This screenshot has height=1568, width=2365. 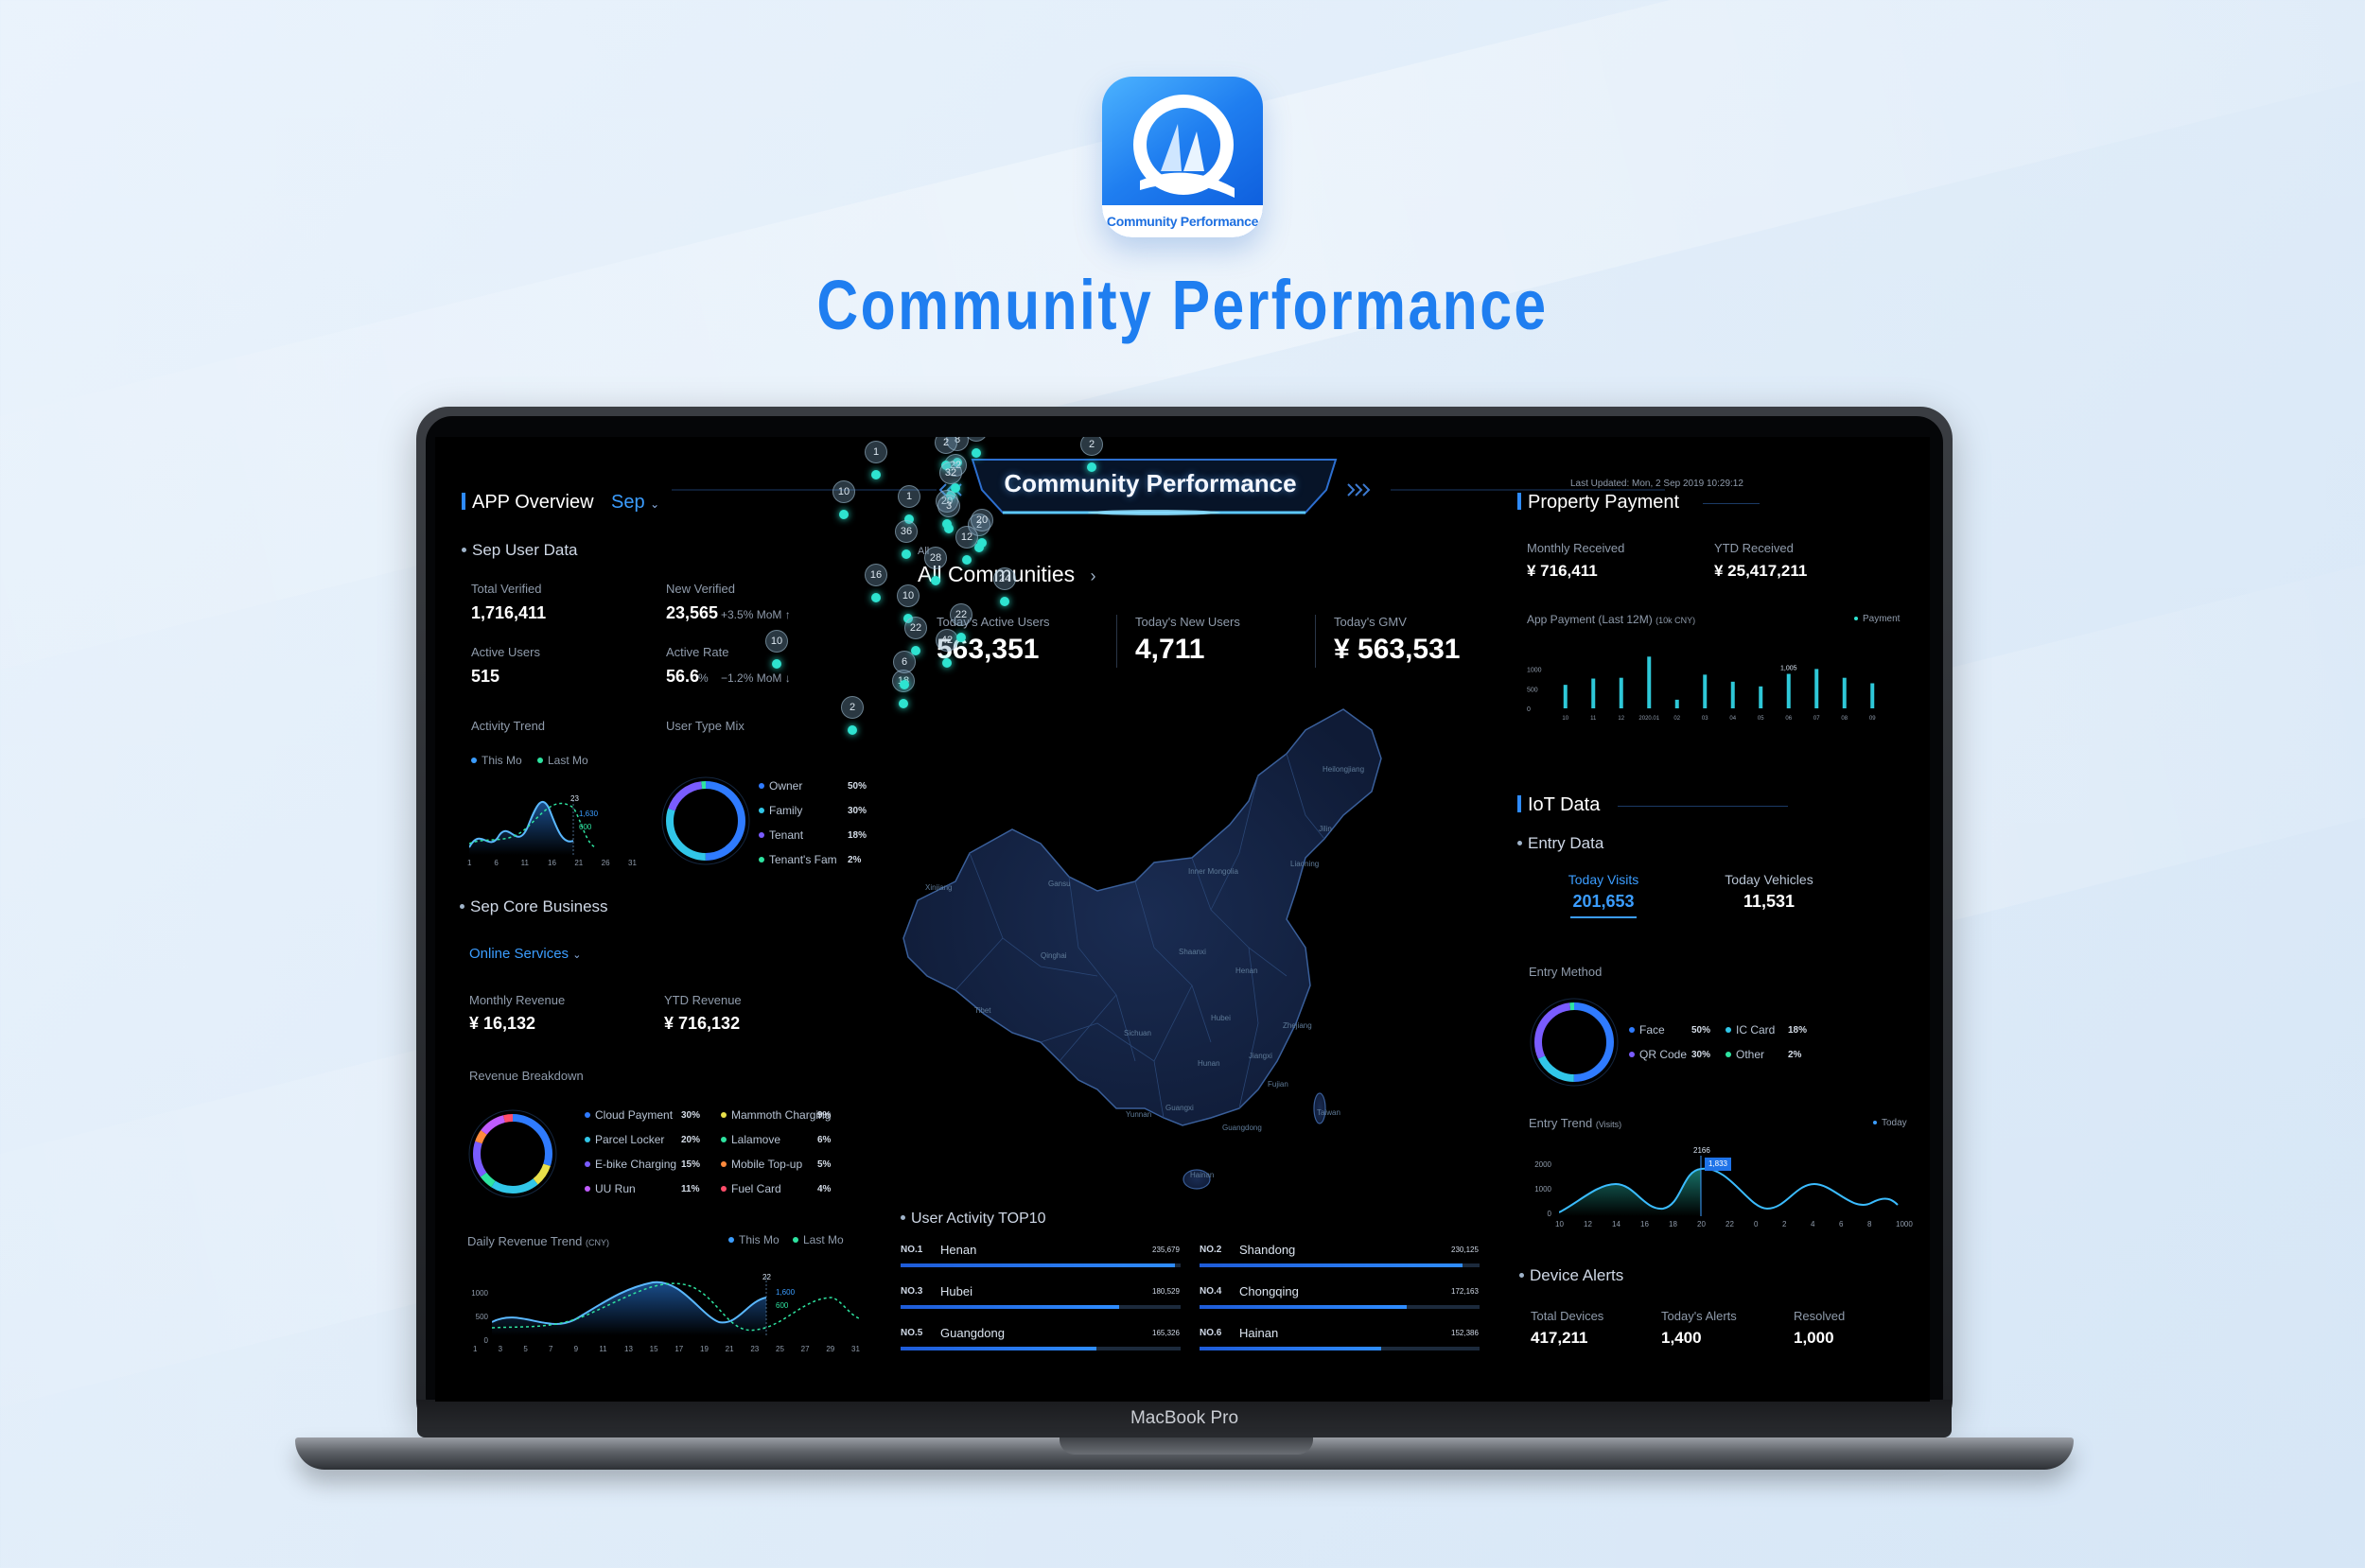 What do you see at coordinates (1182, 305) in the screenshot?
I see `brand-title: Community Performance` at bounding box center [1182, 305].